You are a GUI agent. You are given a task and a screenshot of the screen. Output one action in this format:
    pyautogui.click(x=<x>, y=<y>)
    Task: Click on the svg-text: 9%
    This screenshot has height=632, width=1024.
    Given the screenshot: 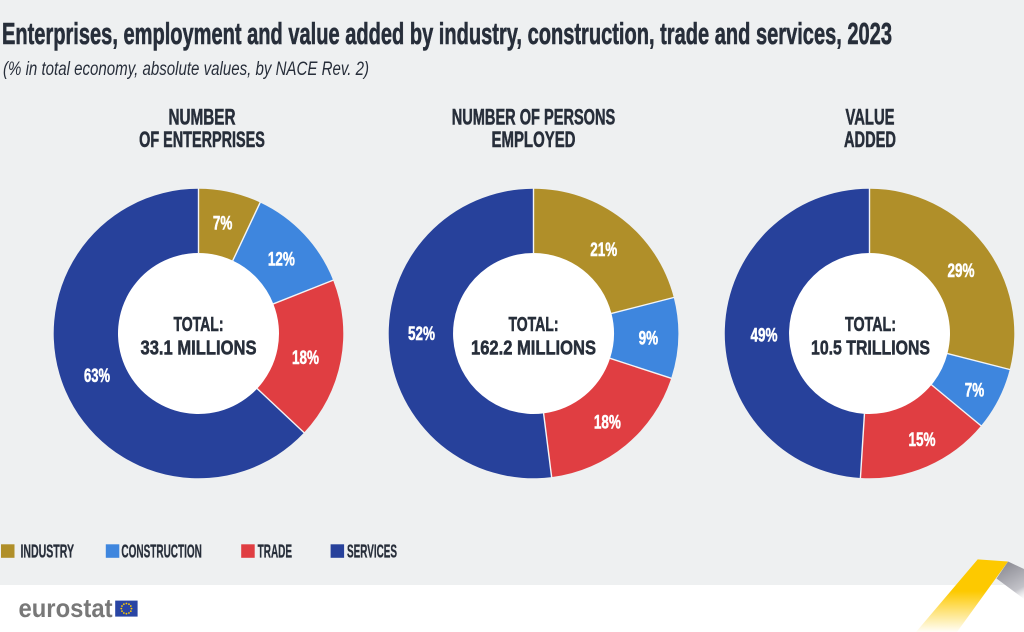 What is the action you would take?
    pyautogui.click(x=649, y=339)
    